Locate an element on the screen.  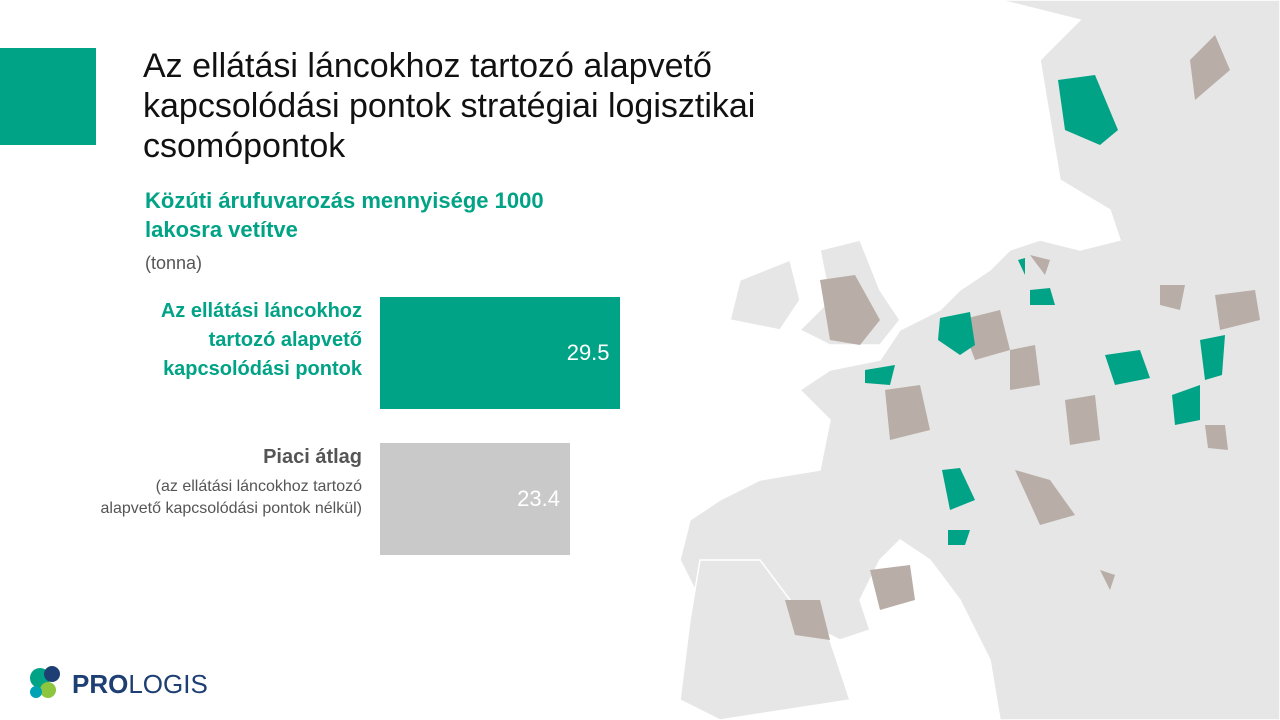
iberia is located at coordinates (765, 639).